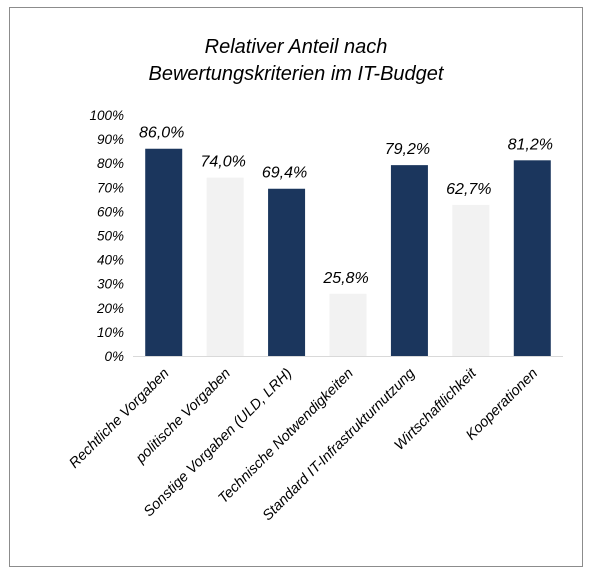 Image resolution: width=591 pixels, height=574 pixels. Describe the element at coordinates (468, 189) in the screenshot. I see `data-label: 62,7%` at that location.